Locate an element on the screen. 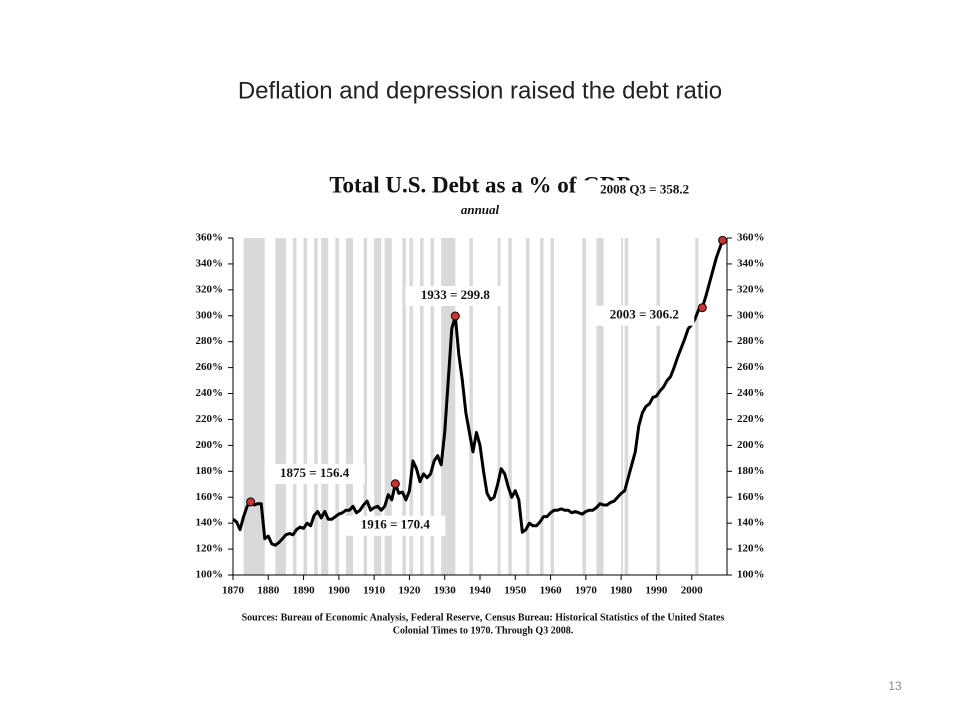 The image size is (960, 720). x-tick-label: 1970 is located at coordinates (586, 591).